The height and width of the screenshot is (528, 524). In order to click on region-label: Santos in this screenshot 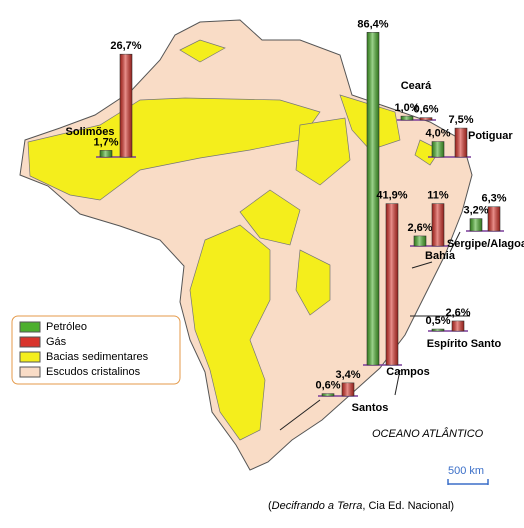, I will do `click(370, 408)`.